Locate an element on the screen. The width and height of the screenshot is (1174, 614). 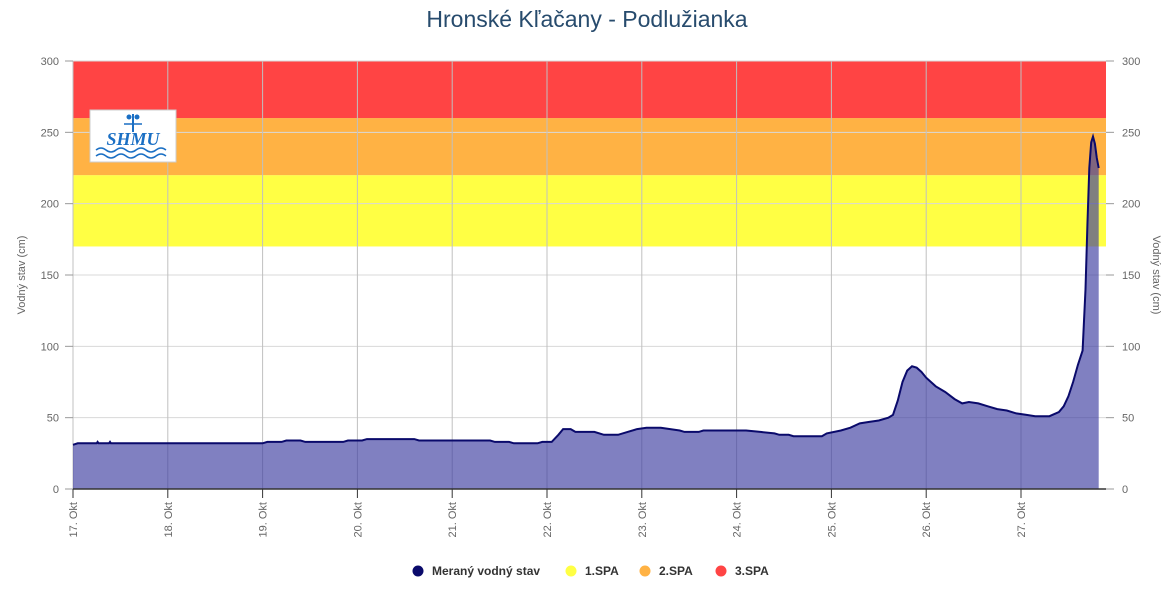
legend-item-4: 3.SPA is located at coordinates (742, 571).